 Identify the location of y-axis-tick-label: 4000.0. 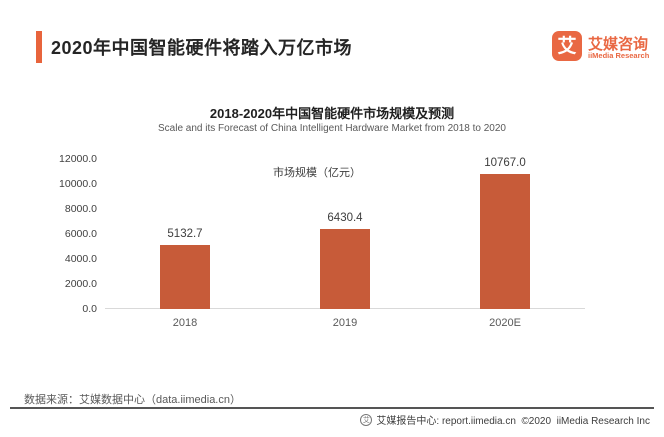
(80, 259).